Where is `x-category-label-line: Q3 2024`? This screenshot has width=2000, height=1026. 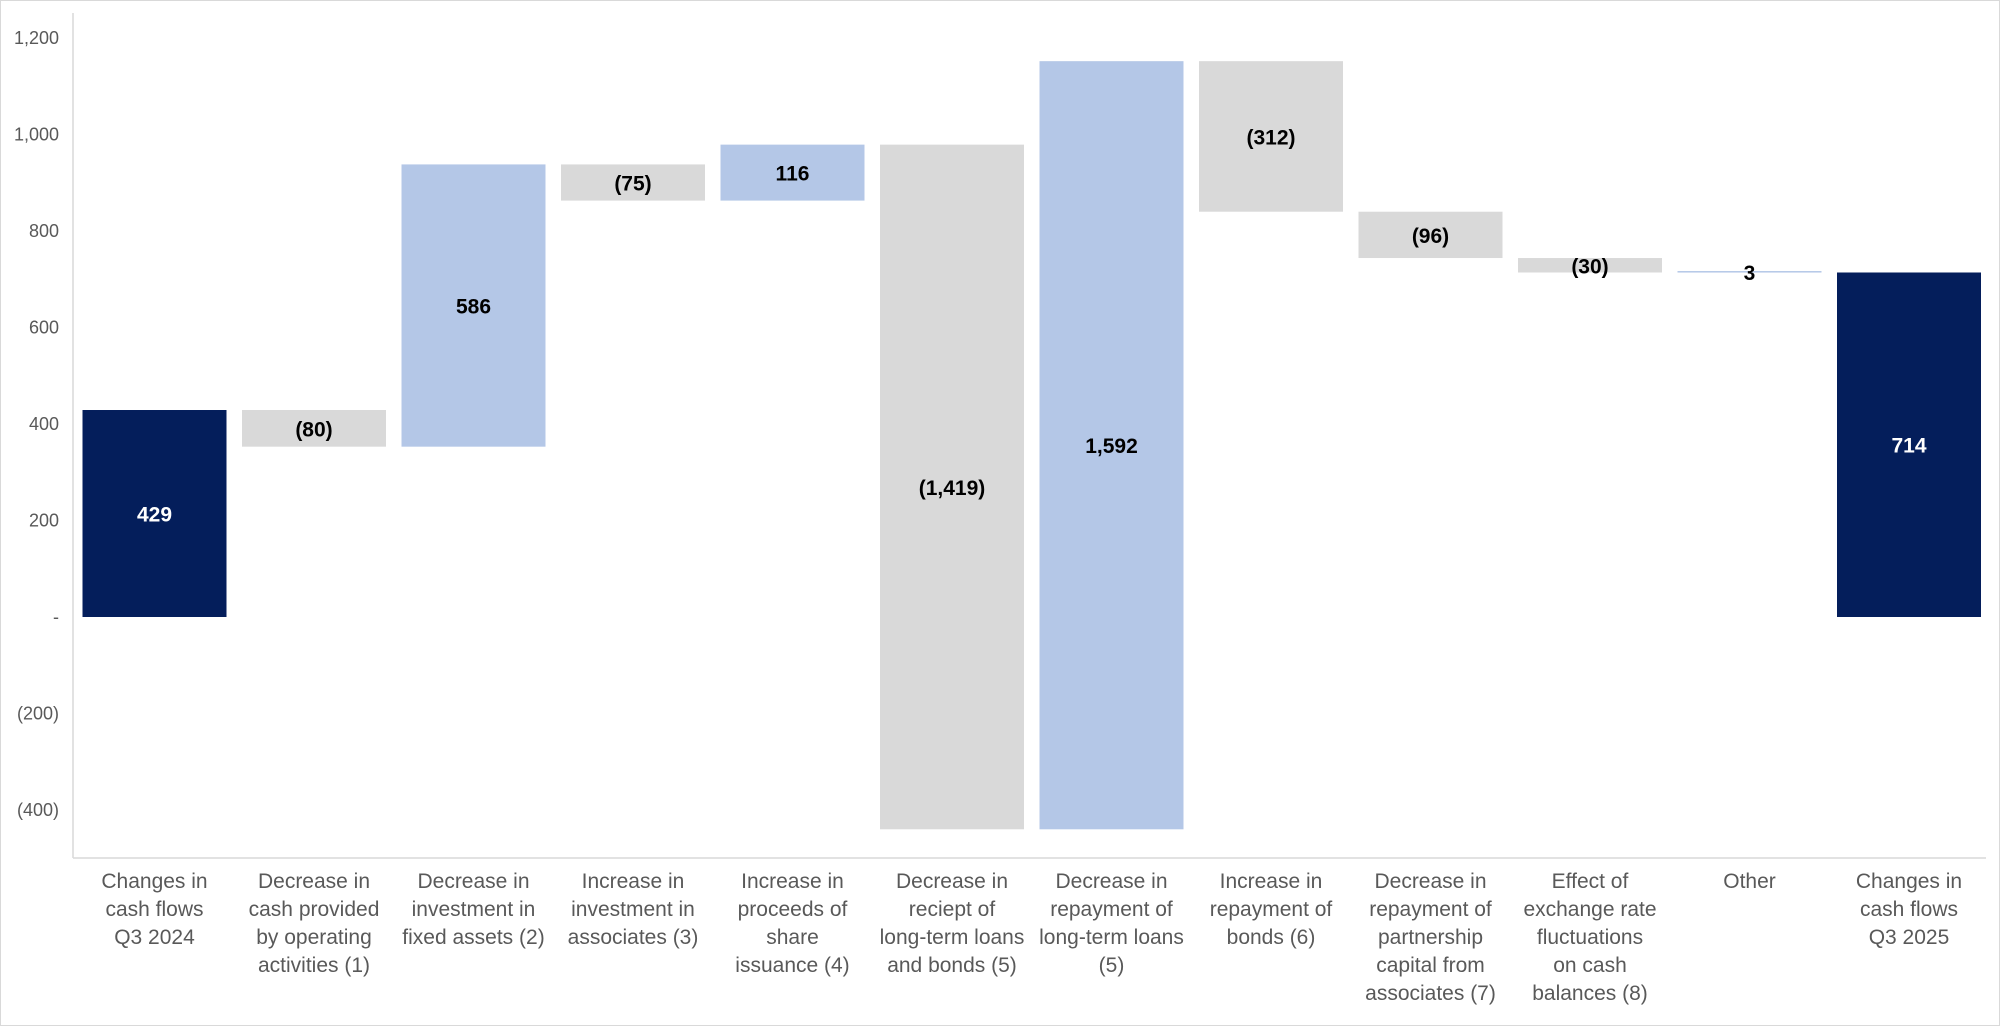
x-category-label-line: Q3 2024 is located at coordinates (154, 937).